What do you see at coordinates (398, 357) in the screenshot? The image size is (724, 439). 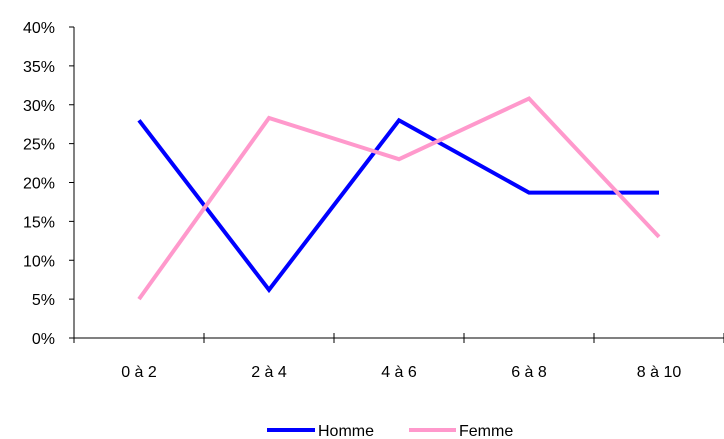 I see `x-axis-ticks: 0 à 2 2 à 4 4 à 6 6 à 8 8 à 10` at bounding box center [398, 357].